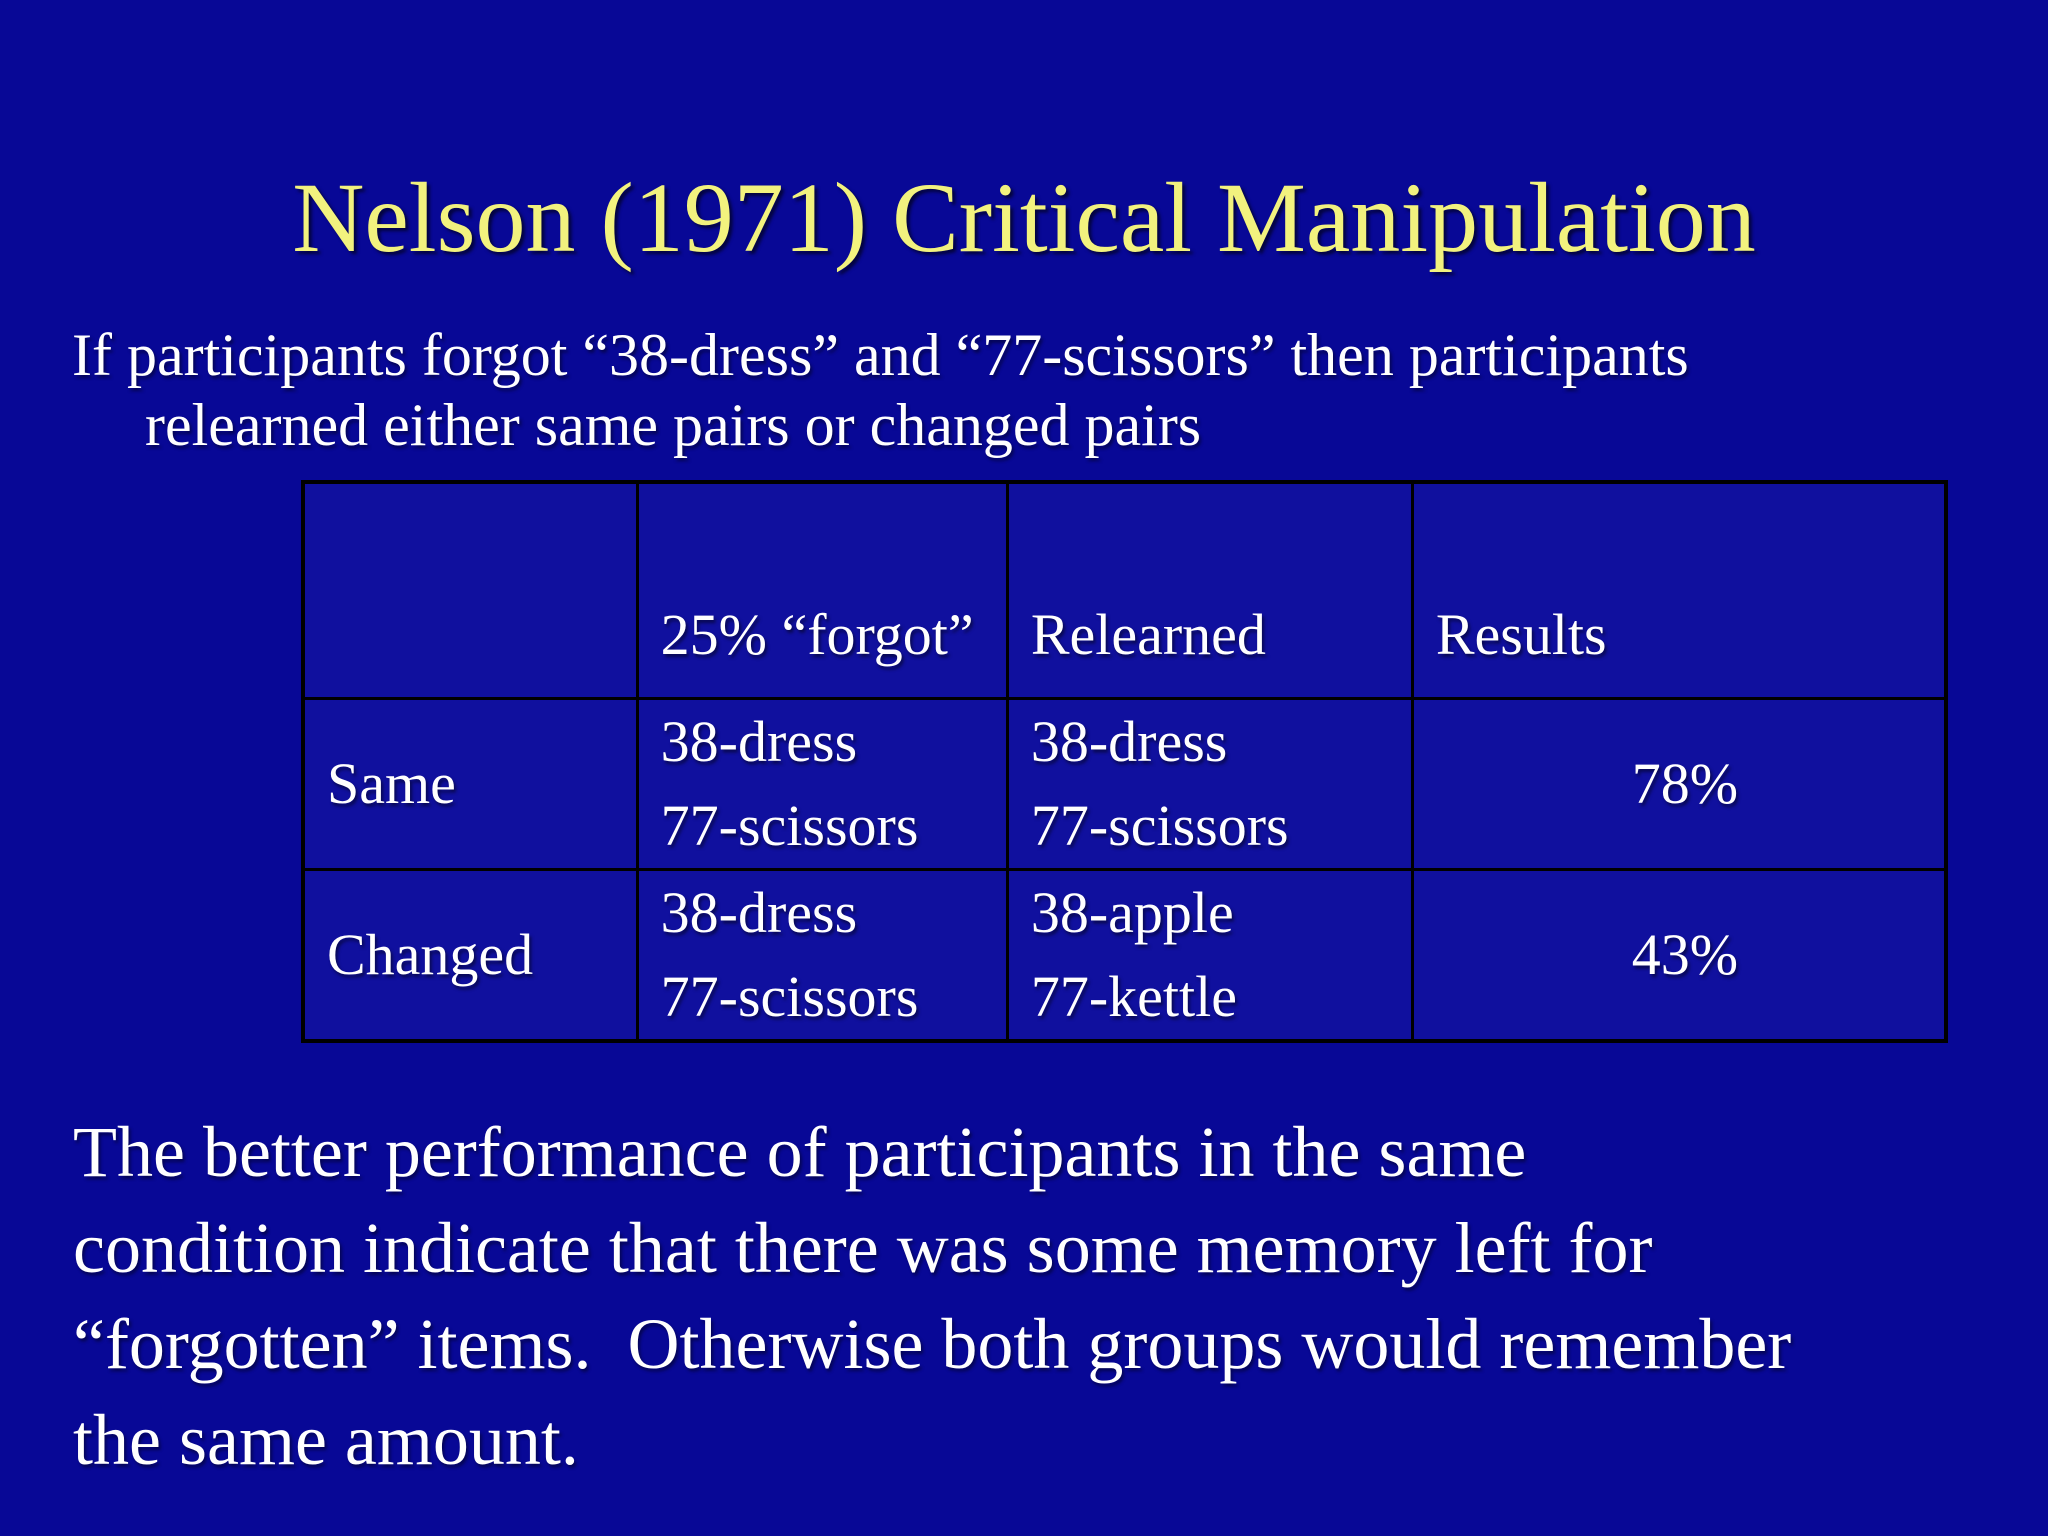 The width and height of the screenshot is (2048, 1536). Describe the element at coordinates (1679, 590) in the screenshot. I see `header-cell-results: Results` at that location.